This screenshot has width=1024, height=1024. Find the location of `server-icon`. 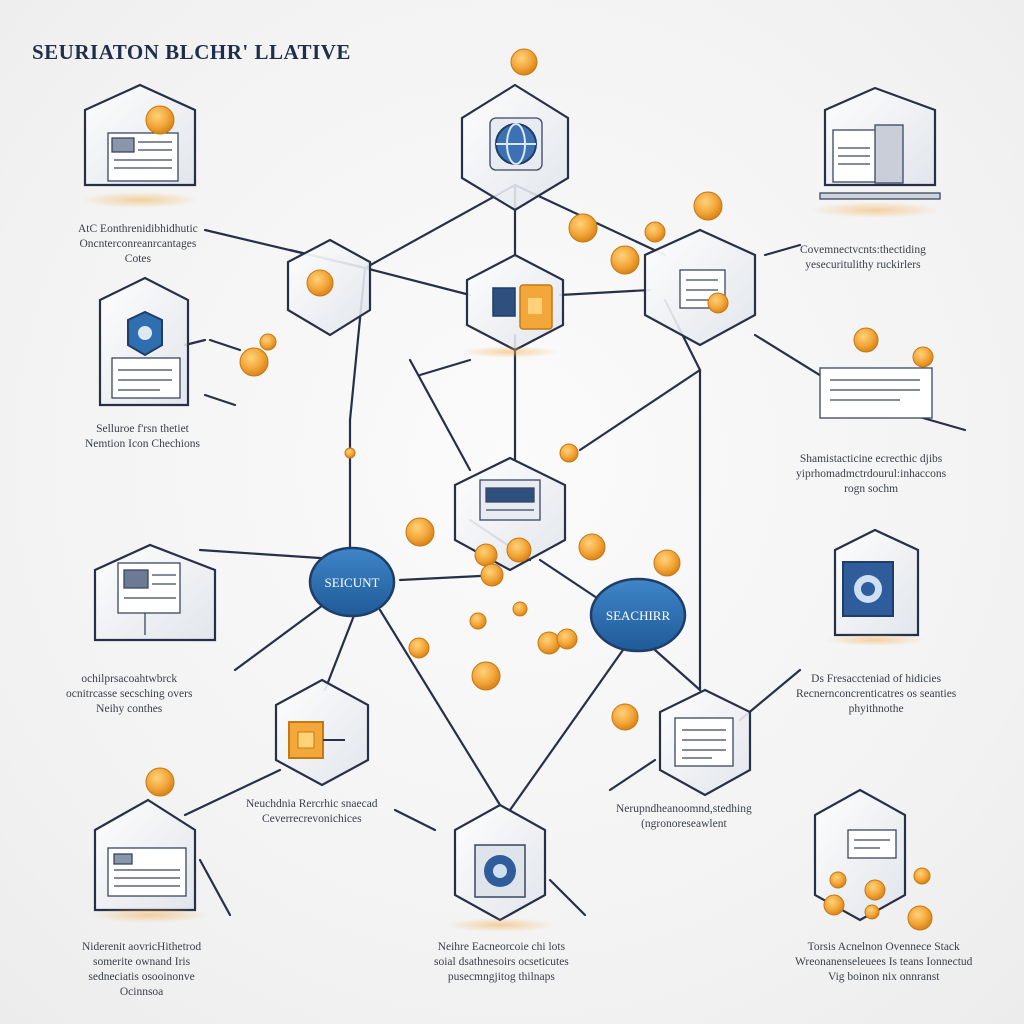

server-icon is located at coordinates (880, 162).